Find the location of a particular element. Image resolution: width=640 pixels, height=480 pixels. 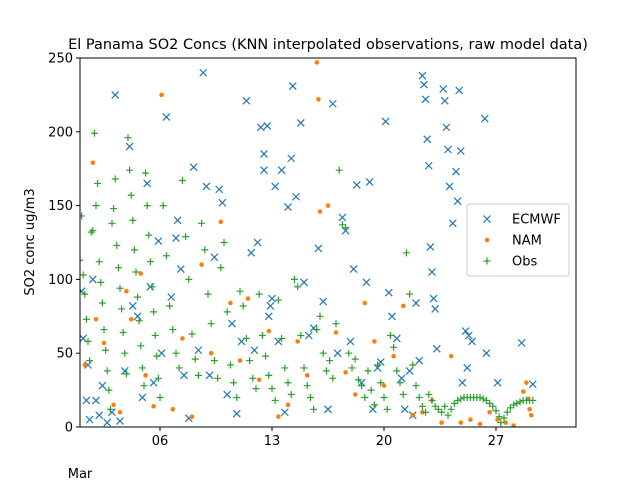

y-tick-label: 150 is located at coordinates (60, 206).